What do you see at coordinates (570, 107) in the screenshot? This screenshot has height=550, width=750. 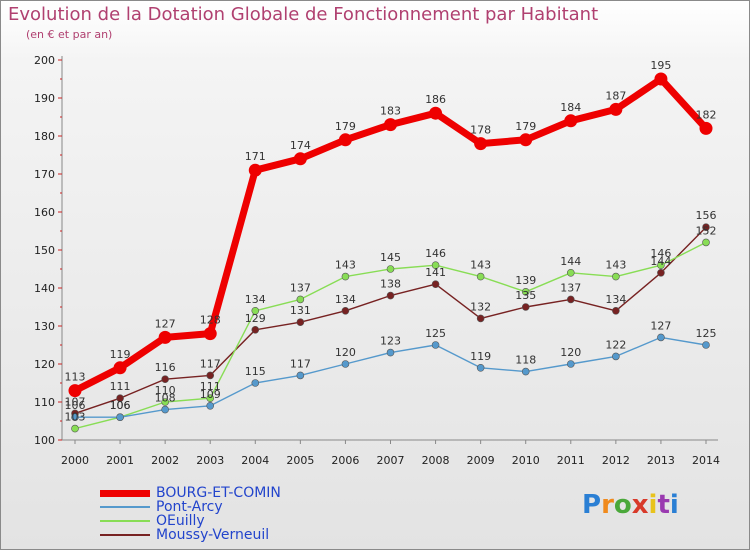 I see `data-label: 184` at bounding box center [570, 107].